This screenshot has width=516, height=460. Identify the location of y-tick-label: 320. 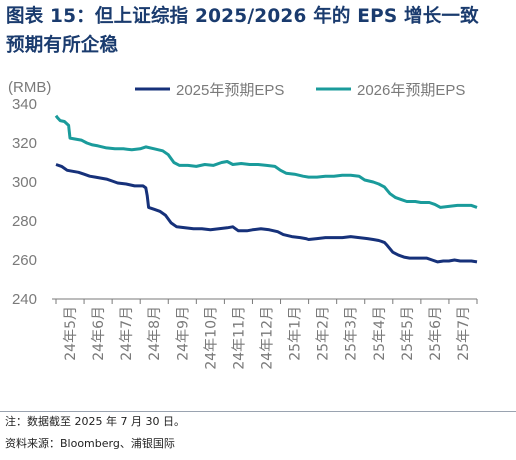
(24, 143).